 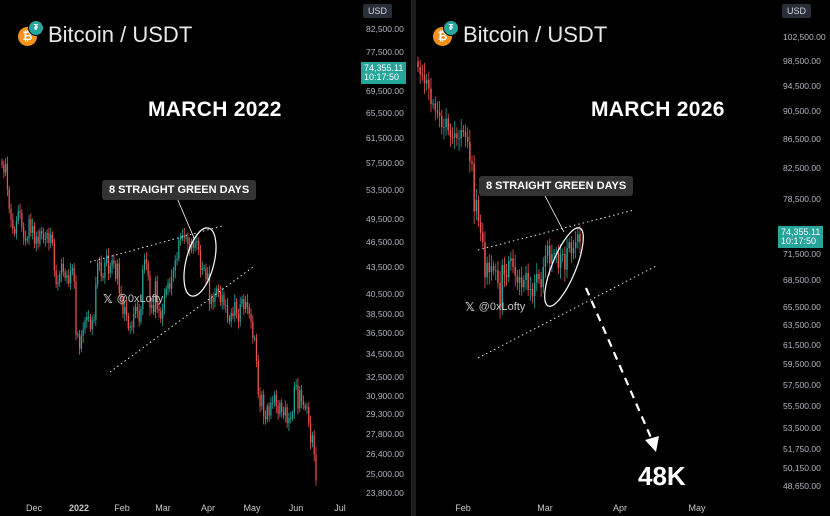 I want to click on wedge-lower-trendline, so click(x=567, y=312).